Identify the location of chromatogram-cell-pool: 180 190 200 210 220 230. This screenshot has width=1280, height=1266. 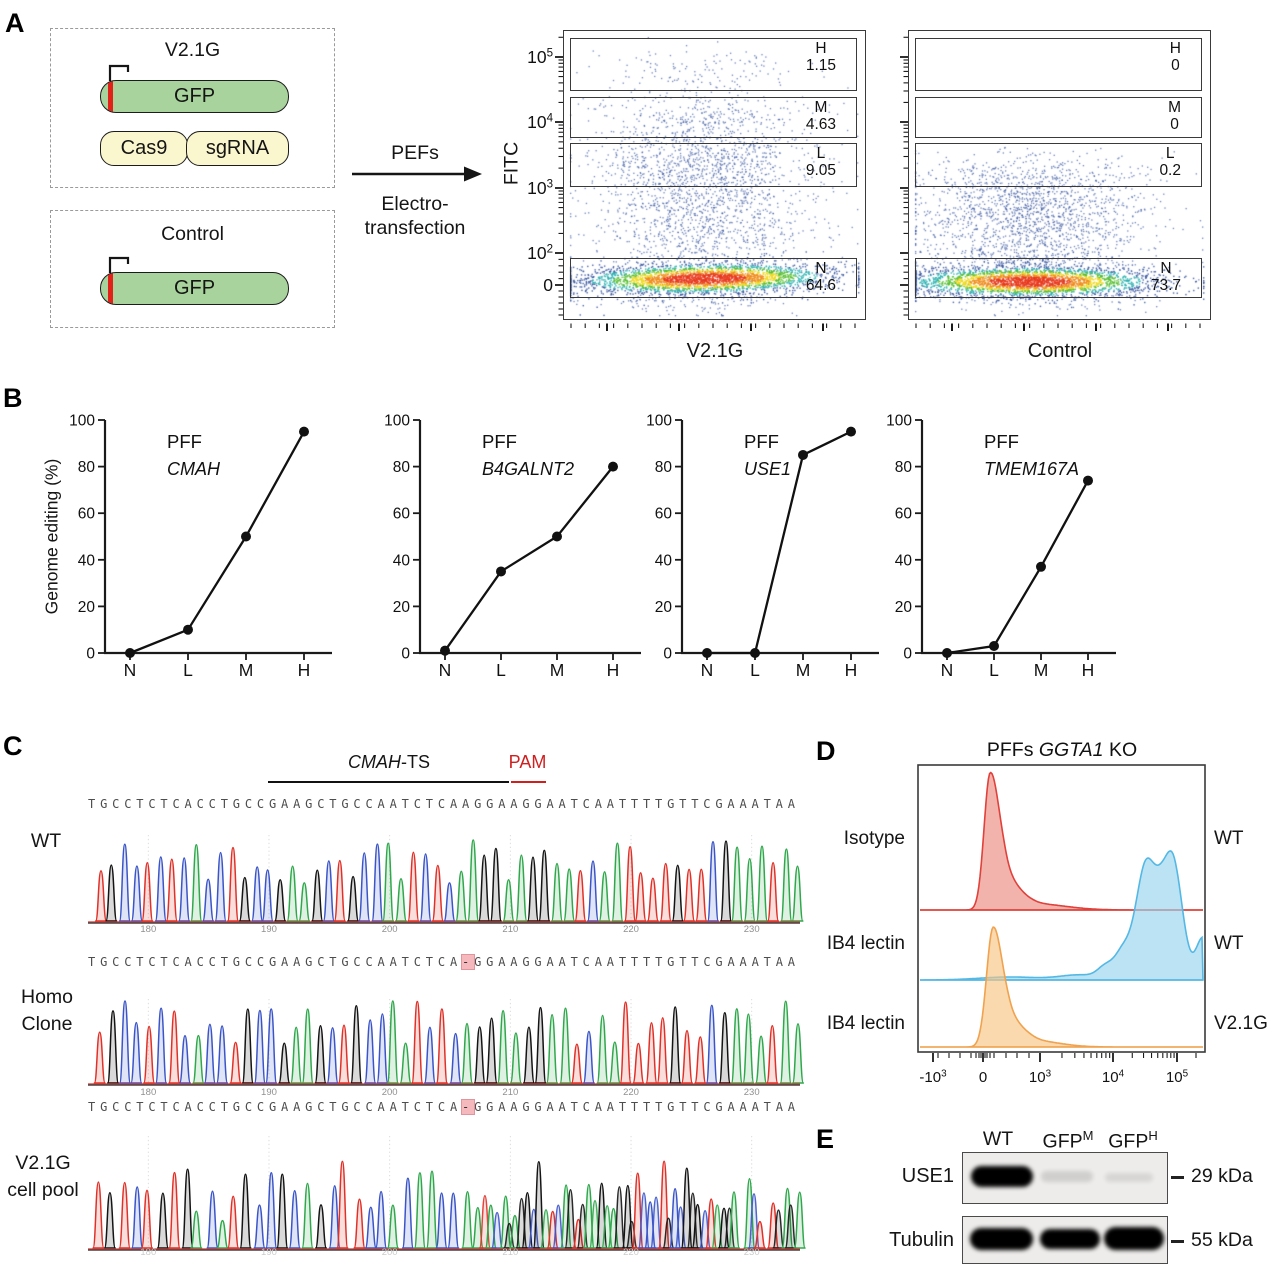
(447, 1197).